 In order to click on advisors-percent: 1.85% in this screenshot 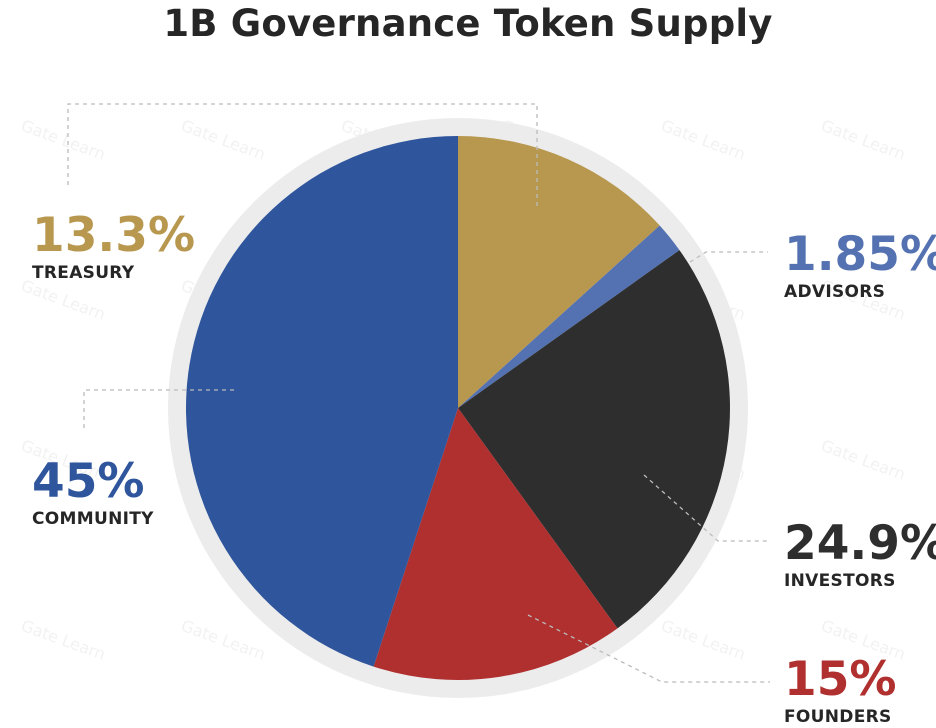, I will do `click(860, 254)`.